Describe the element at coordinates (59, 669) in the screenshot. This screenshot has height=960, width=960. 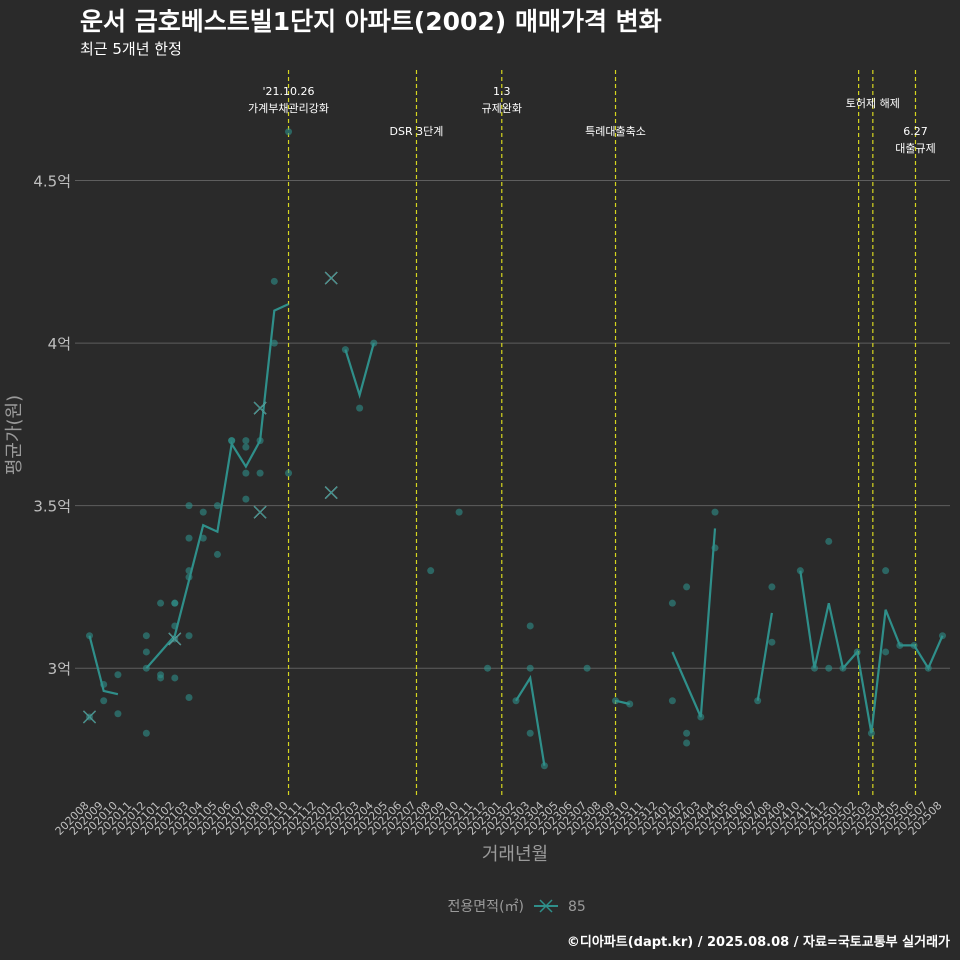
I see `y-tick-label: 3억` at that location.